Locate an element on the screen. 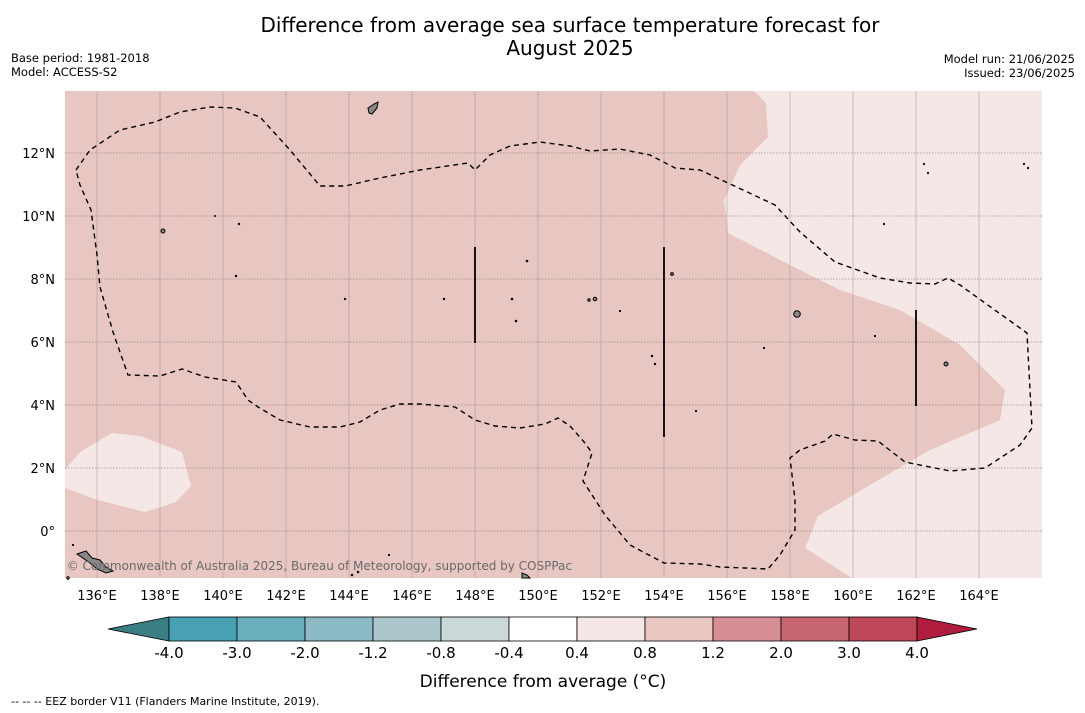 This screenshot has width=1085, height=713. map-title-line2: August 2025 is located at coordinates (570, 48).